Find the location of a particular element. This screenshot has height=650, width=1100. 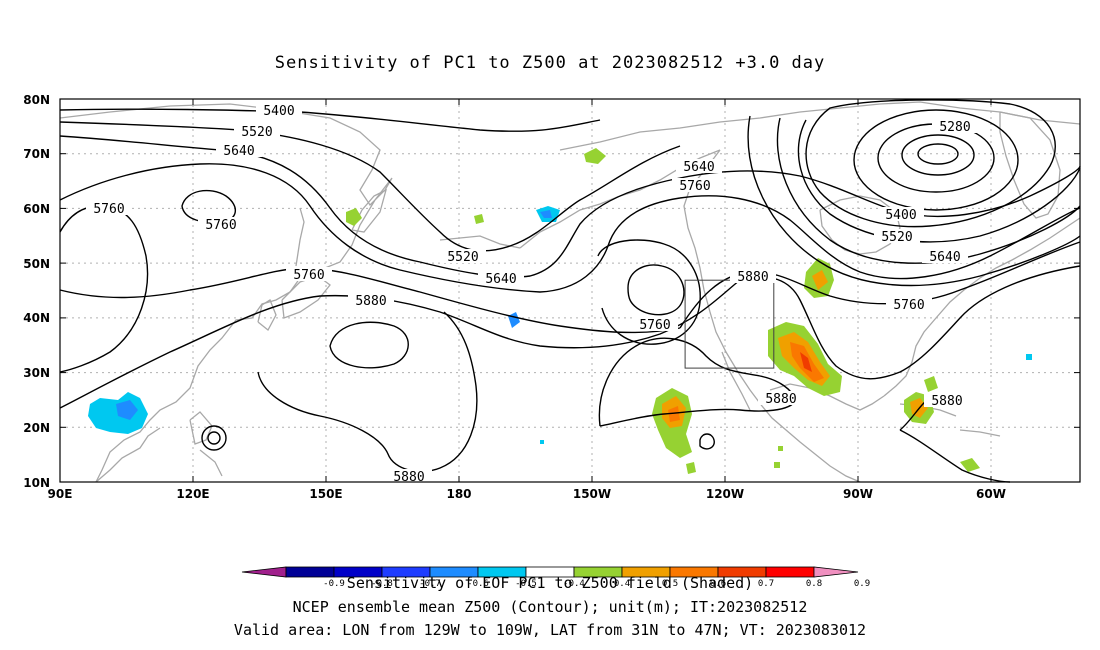

lat-label: 30N is located at coordinates (36, 373).